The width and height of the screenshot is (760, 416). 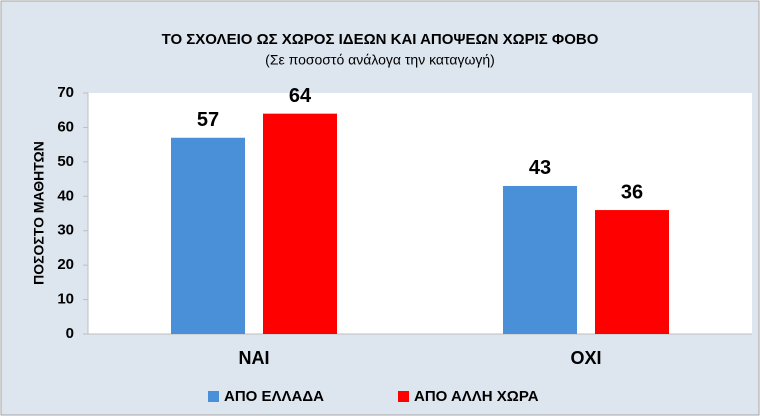 I want to click on y-tick-label: 40, so click(x=65, y=195).